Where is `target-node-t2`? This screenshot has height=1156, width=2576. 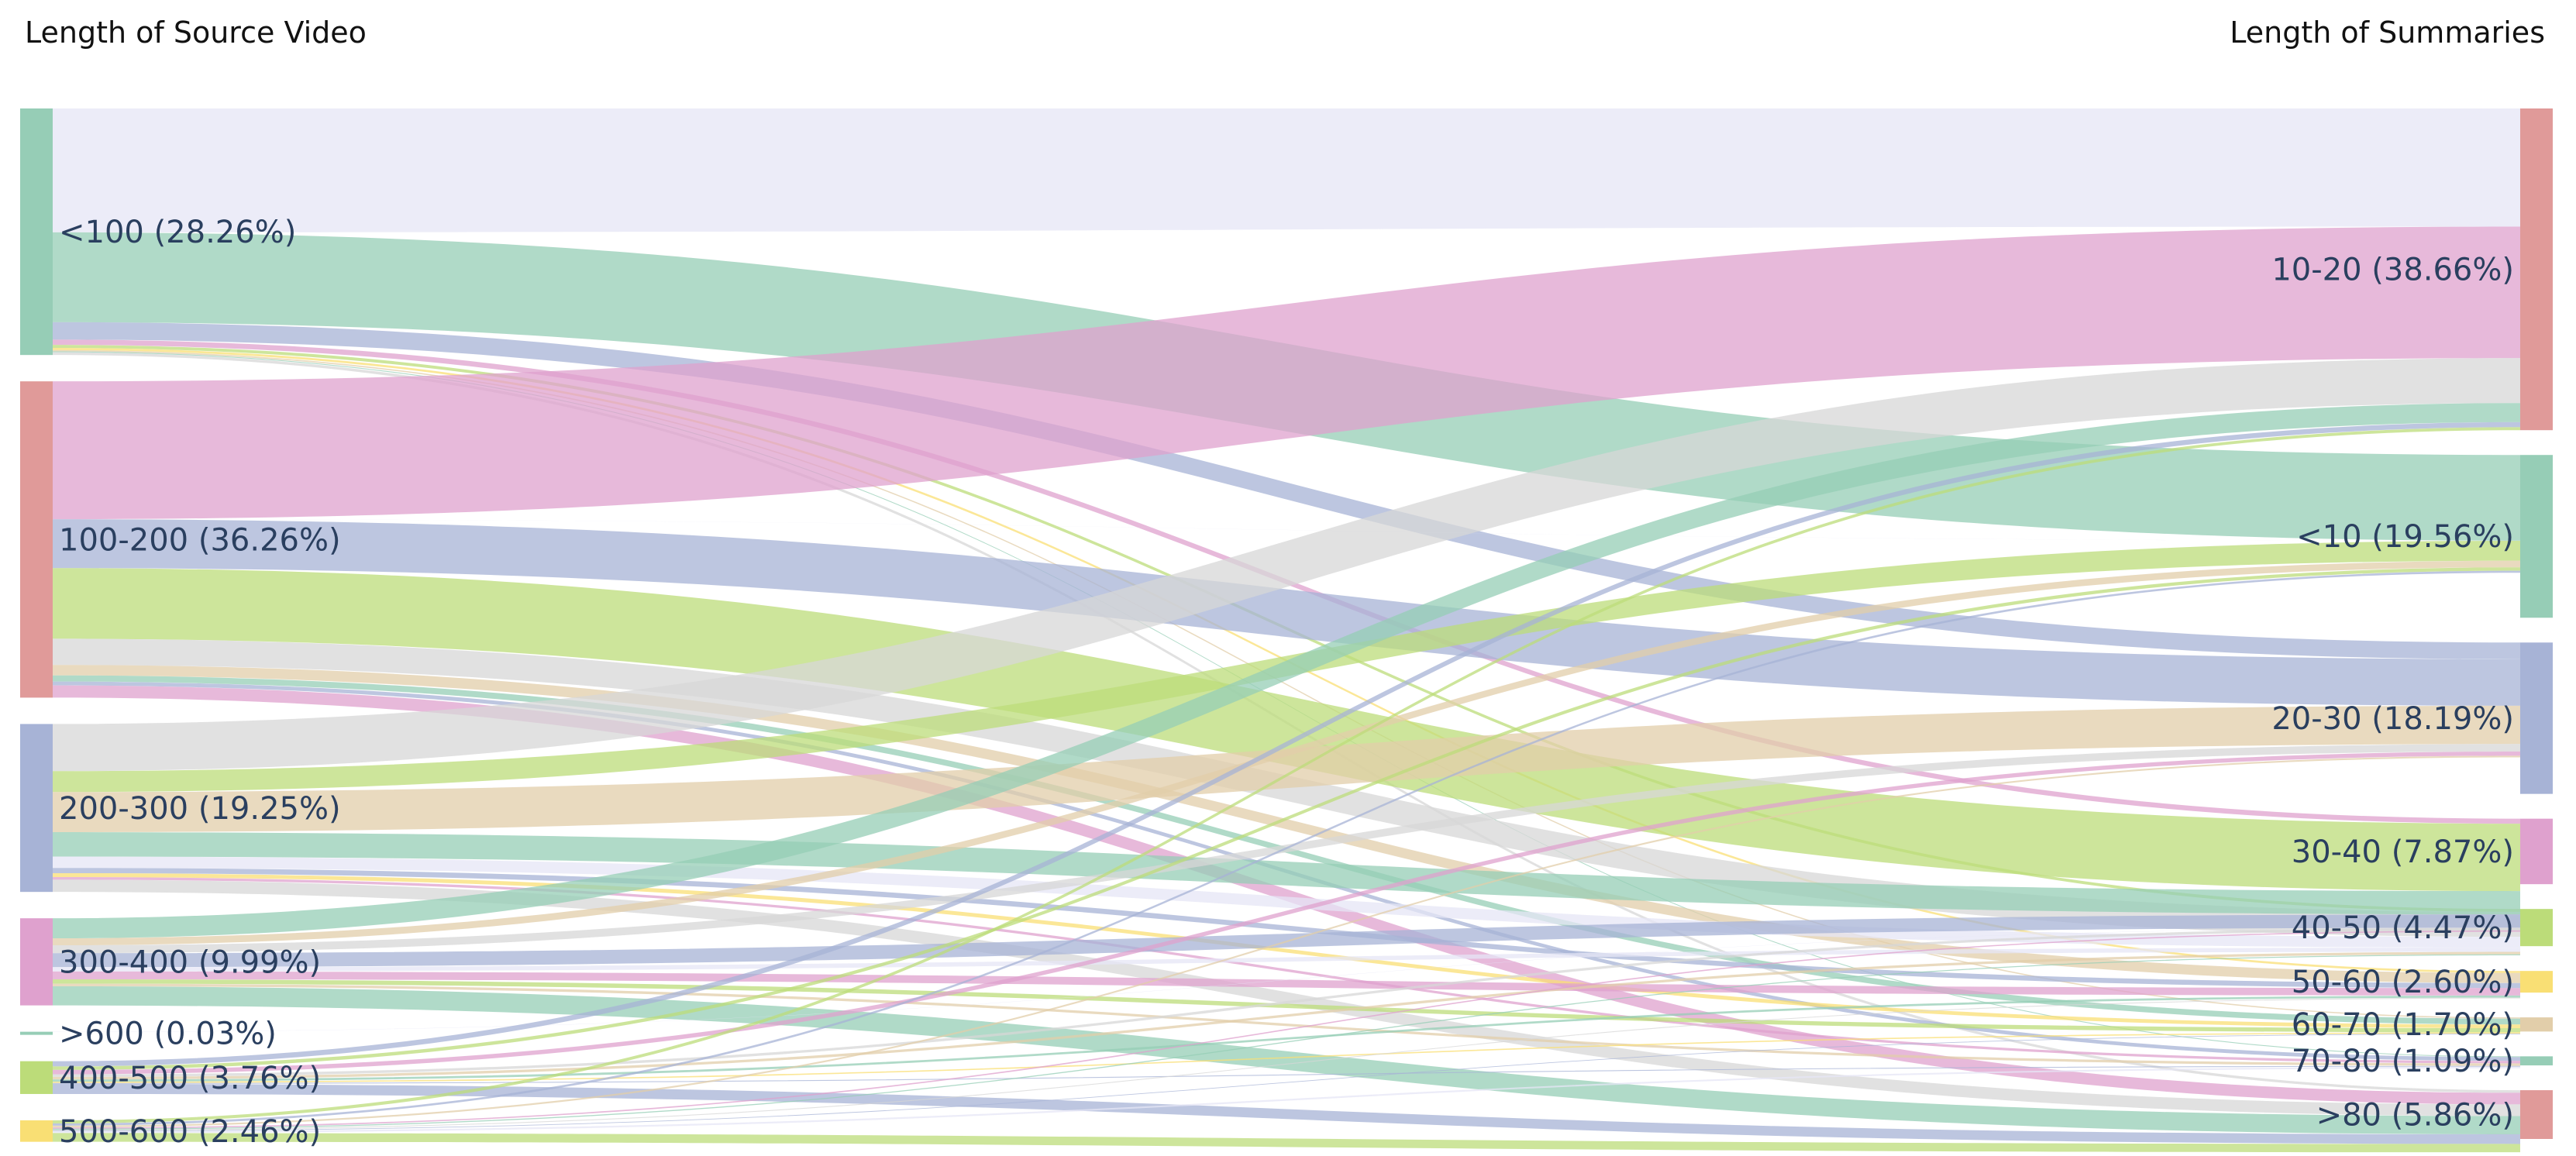 target-node-t2 is located at coordinates (2536, 718).